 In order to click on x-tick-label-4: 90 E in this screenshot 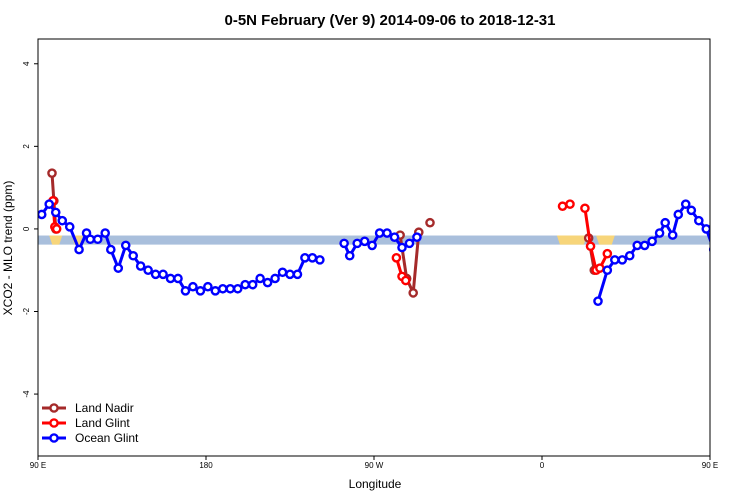, I will do `click(710, 465)`.